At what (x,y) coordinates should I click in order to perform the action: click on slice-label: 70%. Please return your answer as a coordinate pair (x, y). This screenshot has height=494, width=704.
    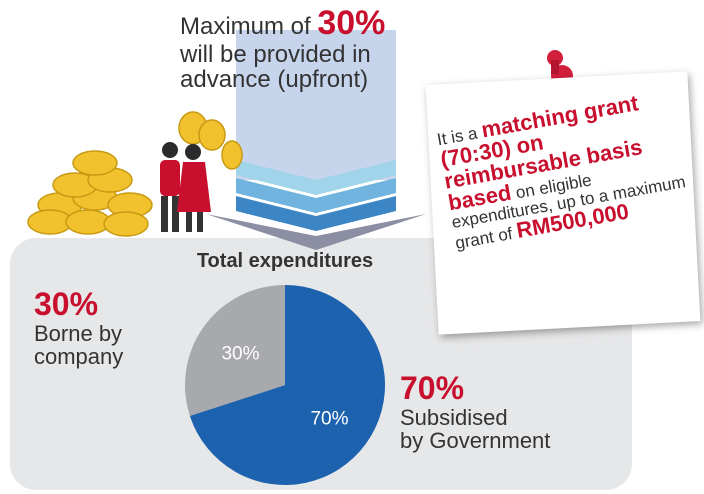
    Looking at the image, I should click on (329, 418).